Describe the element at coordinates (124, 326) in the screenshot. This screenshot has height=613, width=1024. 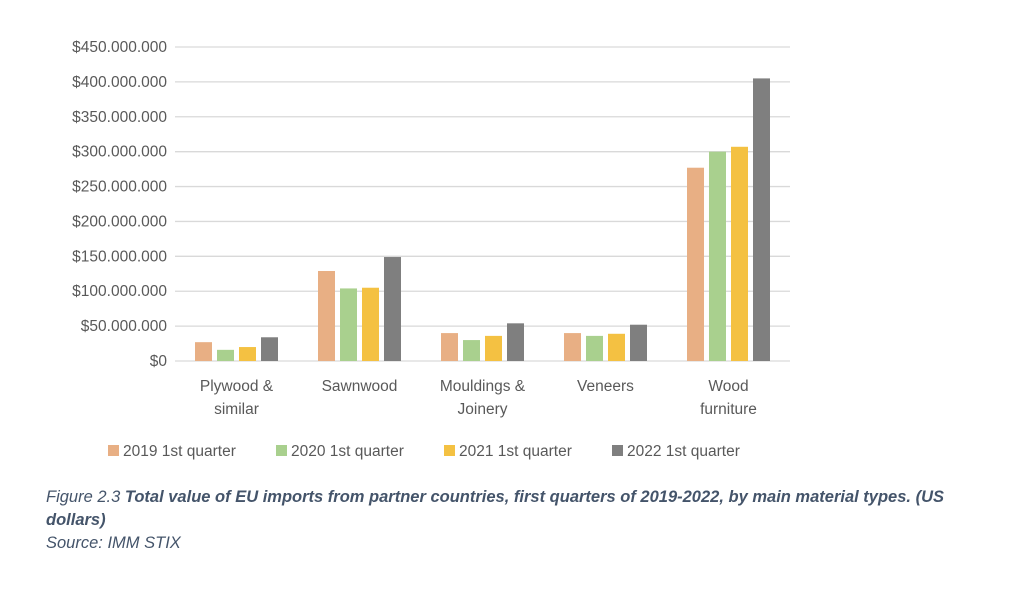
I see `y-tick-label: $50.000.000` at that location.